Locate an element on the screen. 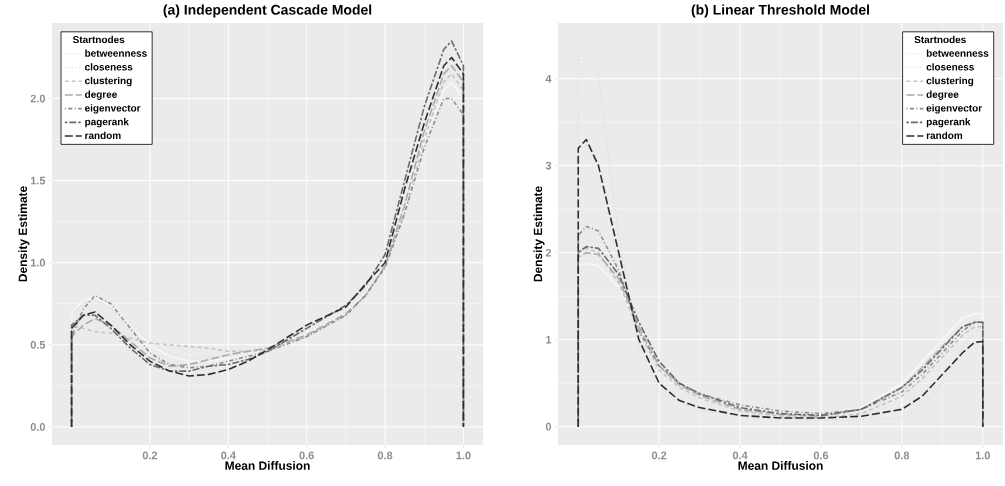  y-tick-label: 1.5 is located at coordinates (38, 180).